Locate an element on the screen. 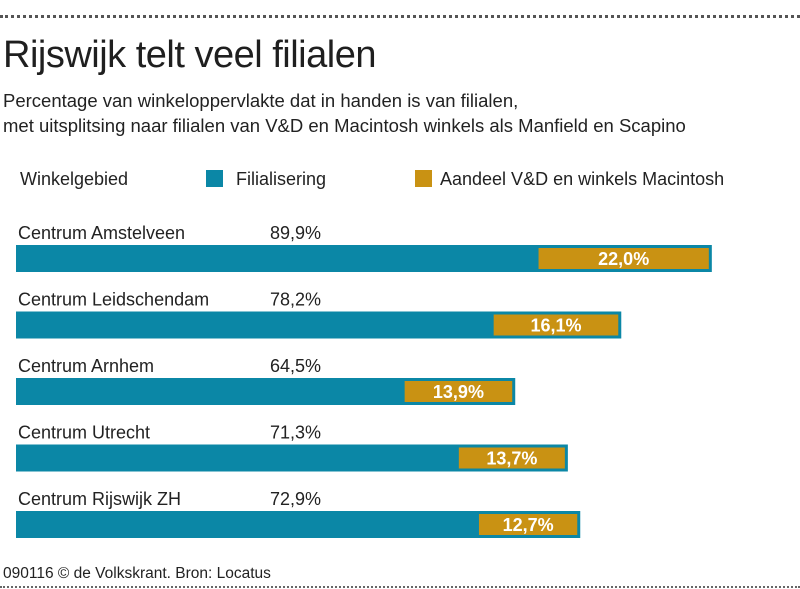 The image size is (800, 589). filialisering-value-centrum-rijswijk-zh: 72,9% is located at coordinates (295, 499).